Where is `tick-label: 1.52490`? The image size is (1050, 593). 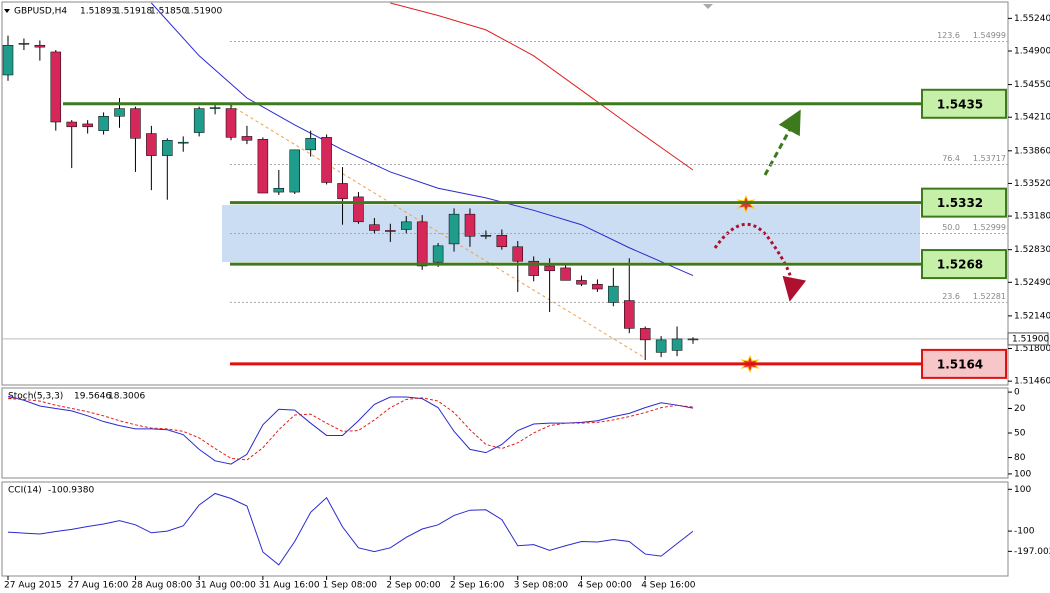
tick-label: 1.52490 is located at coordinates (1032, 283).